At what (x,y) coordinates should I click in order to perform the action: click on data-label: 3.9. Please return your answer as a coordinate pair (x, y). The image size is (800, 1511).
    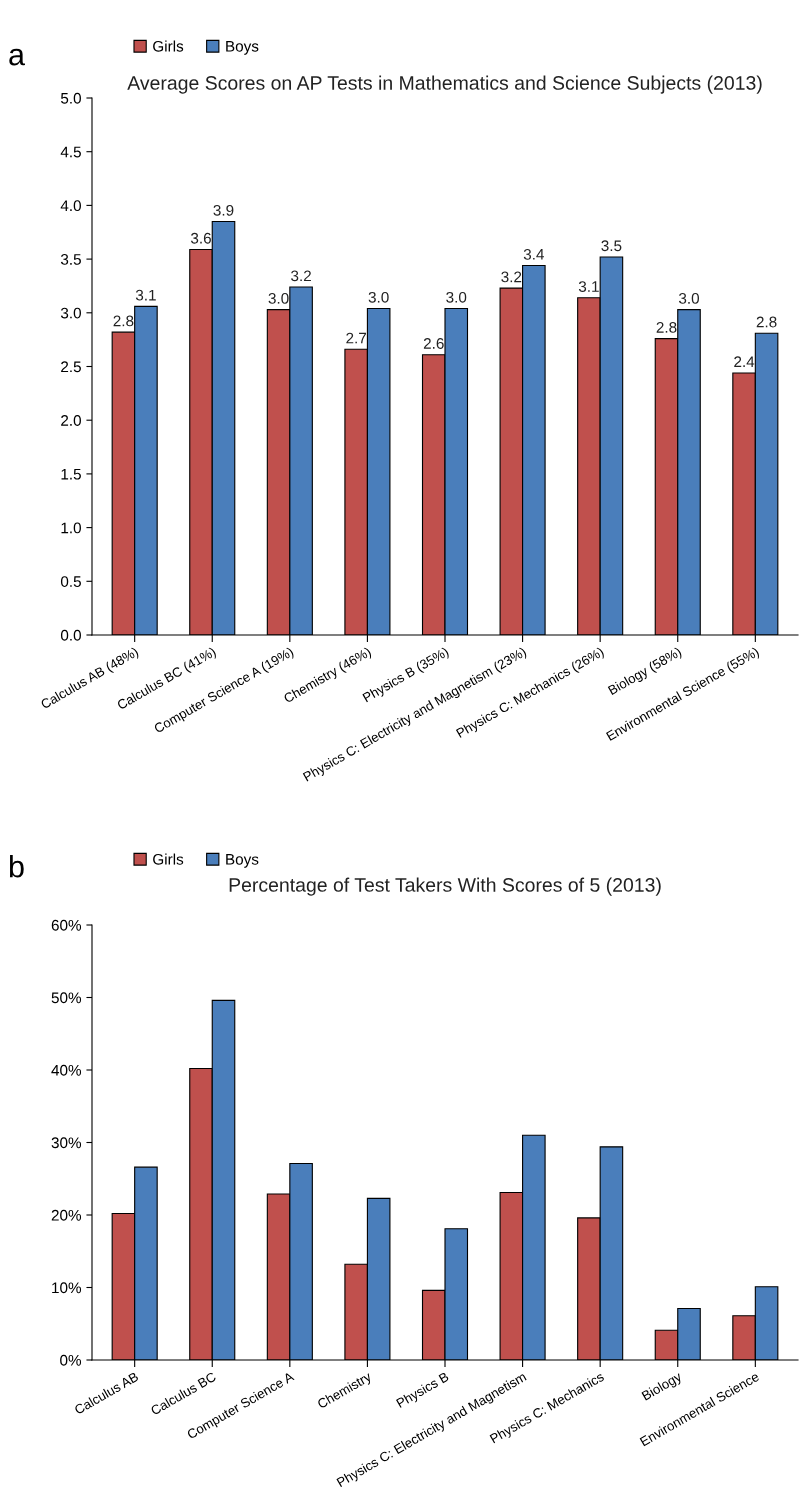
    Looking at the image, I should click on (223, 210).